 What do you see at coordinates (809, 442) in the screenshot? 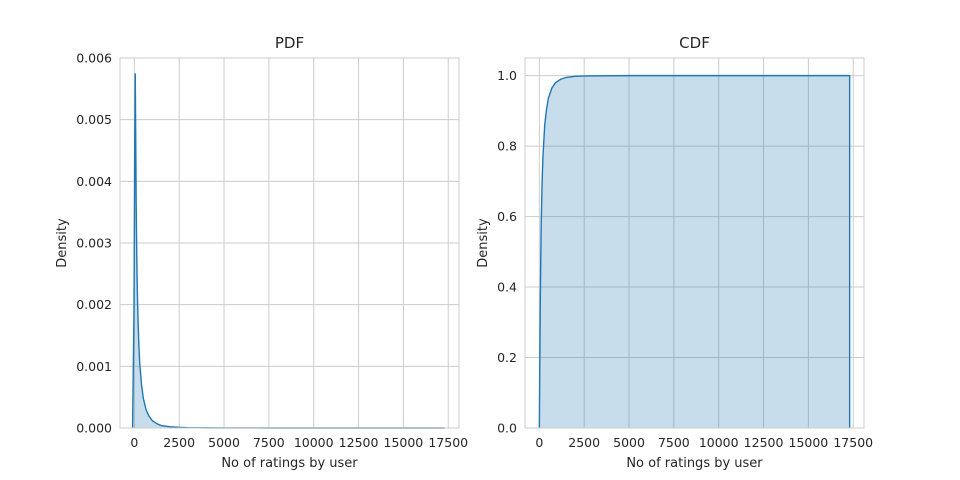
I see `cdf-x-tick-label: 15000` at bounding box center [809, 442].